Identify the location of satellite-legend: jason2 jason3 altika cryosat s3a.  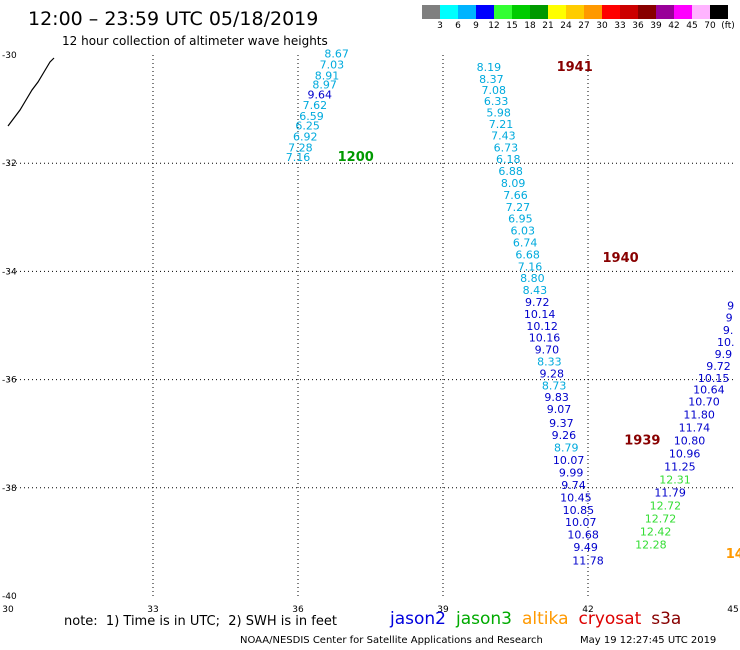
(540, 619).